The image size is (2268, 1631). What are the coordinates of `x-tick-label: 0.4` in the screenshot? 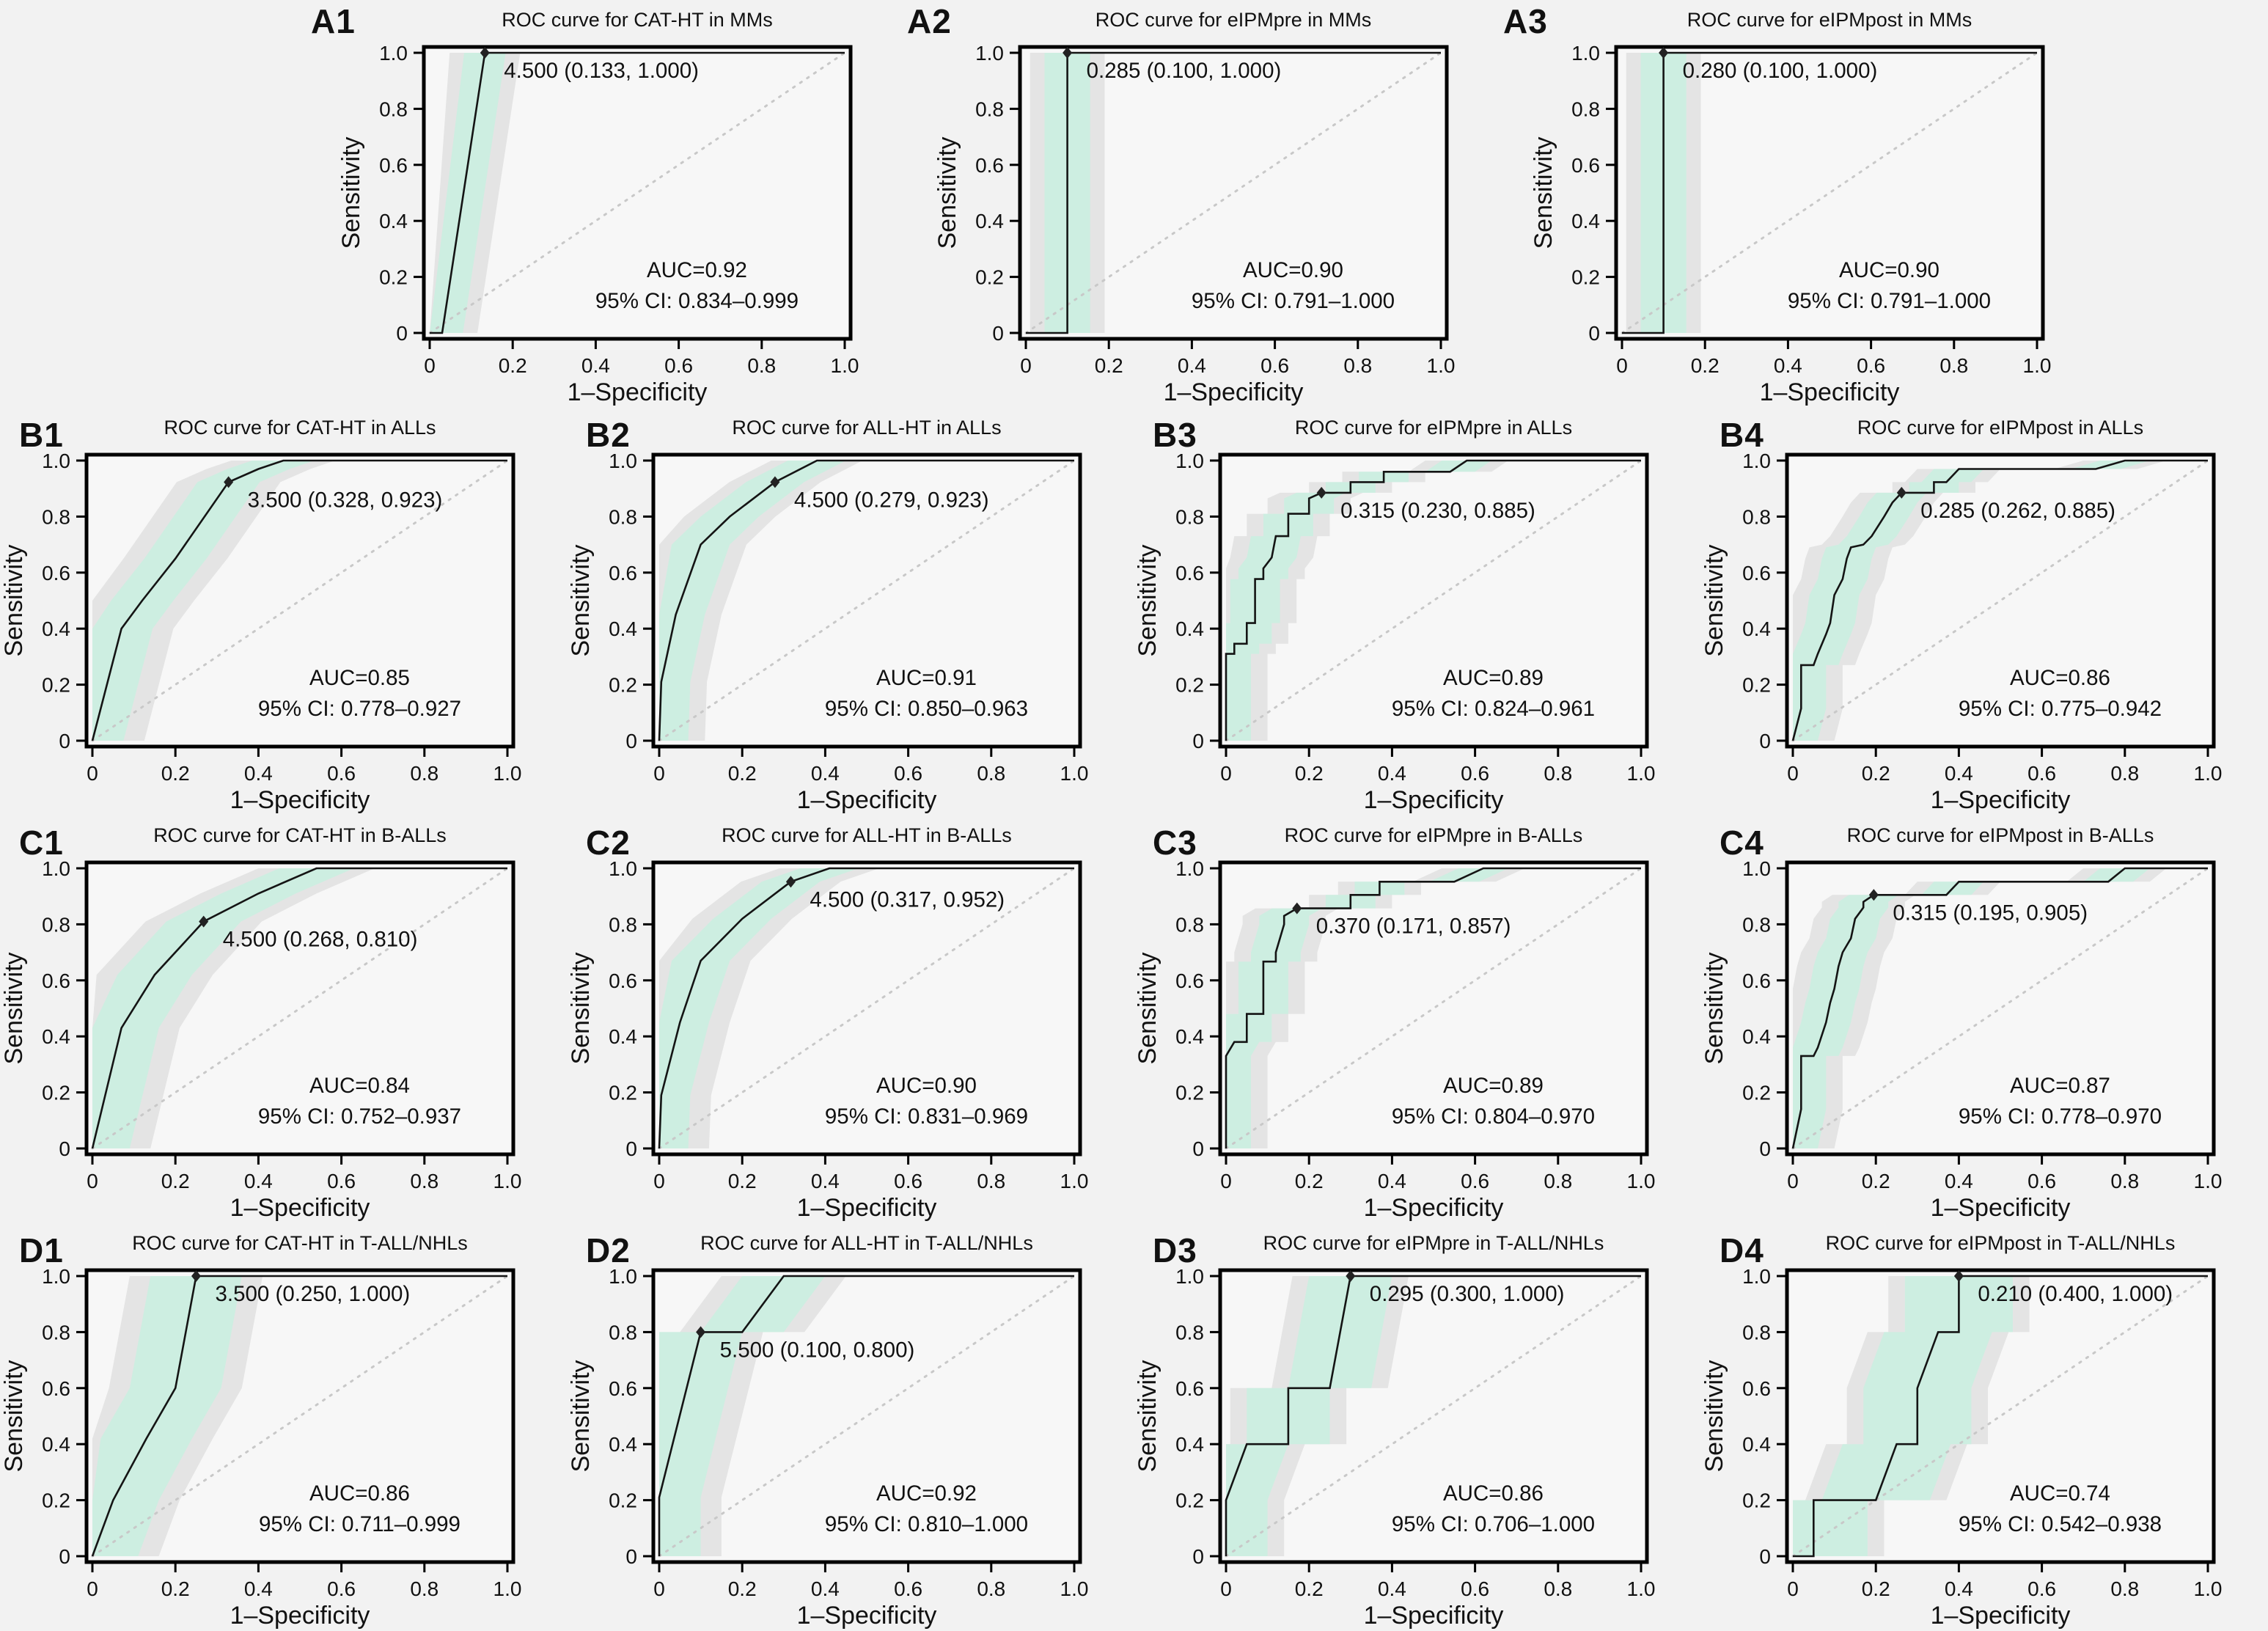 It's located at (1192, 366).